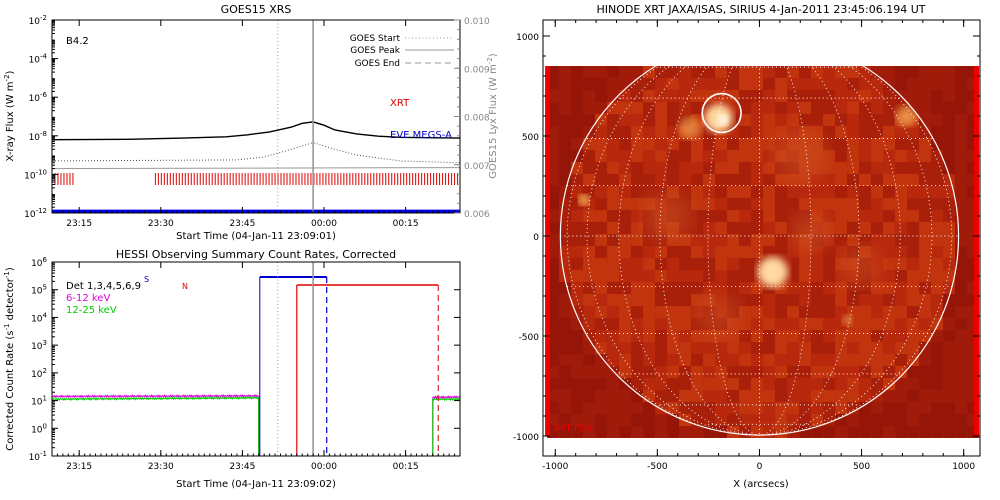  I want to click on goes-y2-tick-label: 0.008, so click(477, 119).